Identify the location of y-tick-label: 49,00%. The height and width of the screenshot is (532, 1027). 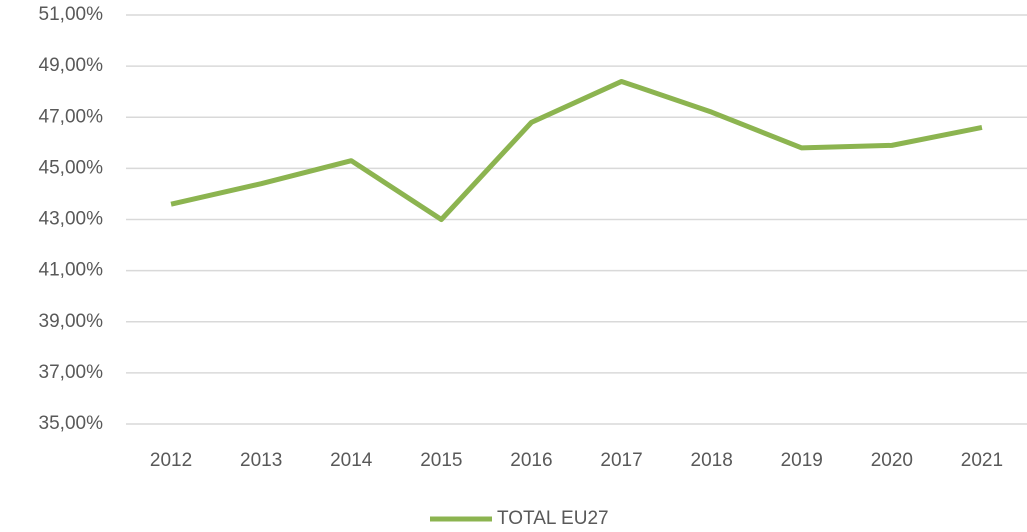
(71, 65).